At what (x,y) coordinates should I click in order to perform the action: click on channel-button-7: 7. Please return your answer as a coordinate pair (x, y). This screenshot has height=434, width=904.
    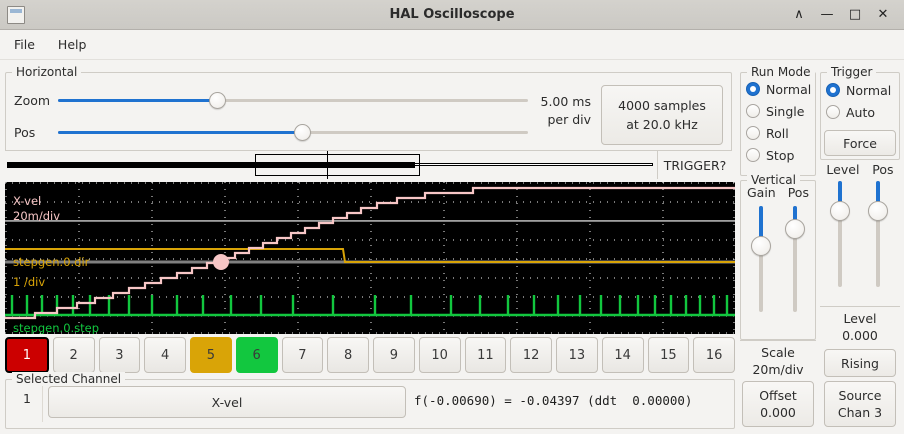
    Looking at the image, I should click on (302, 355).